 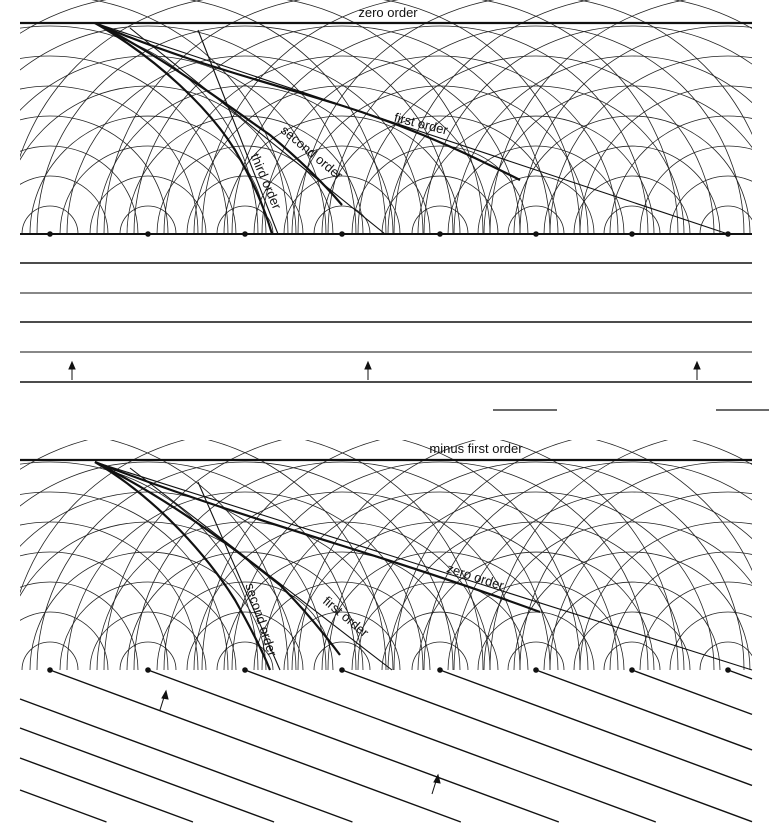 I want to click on label-minus-first-order: minus first order, so click(x=476, y=448).